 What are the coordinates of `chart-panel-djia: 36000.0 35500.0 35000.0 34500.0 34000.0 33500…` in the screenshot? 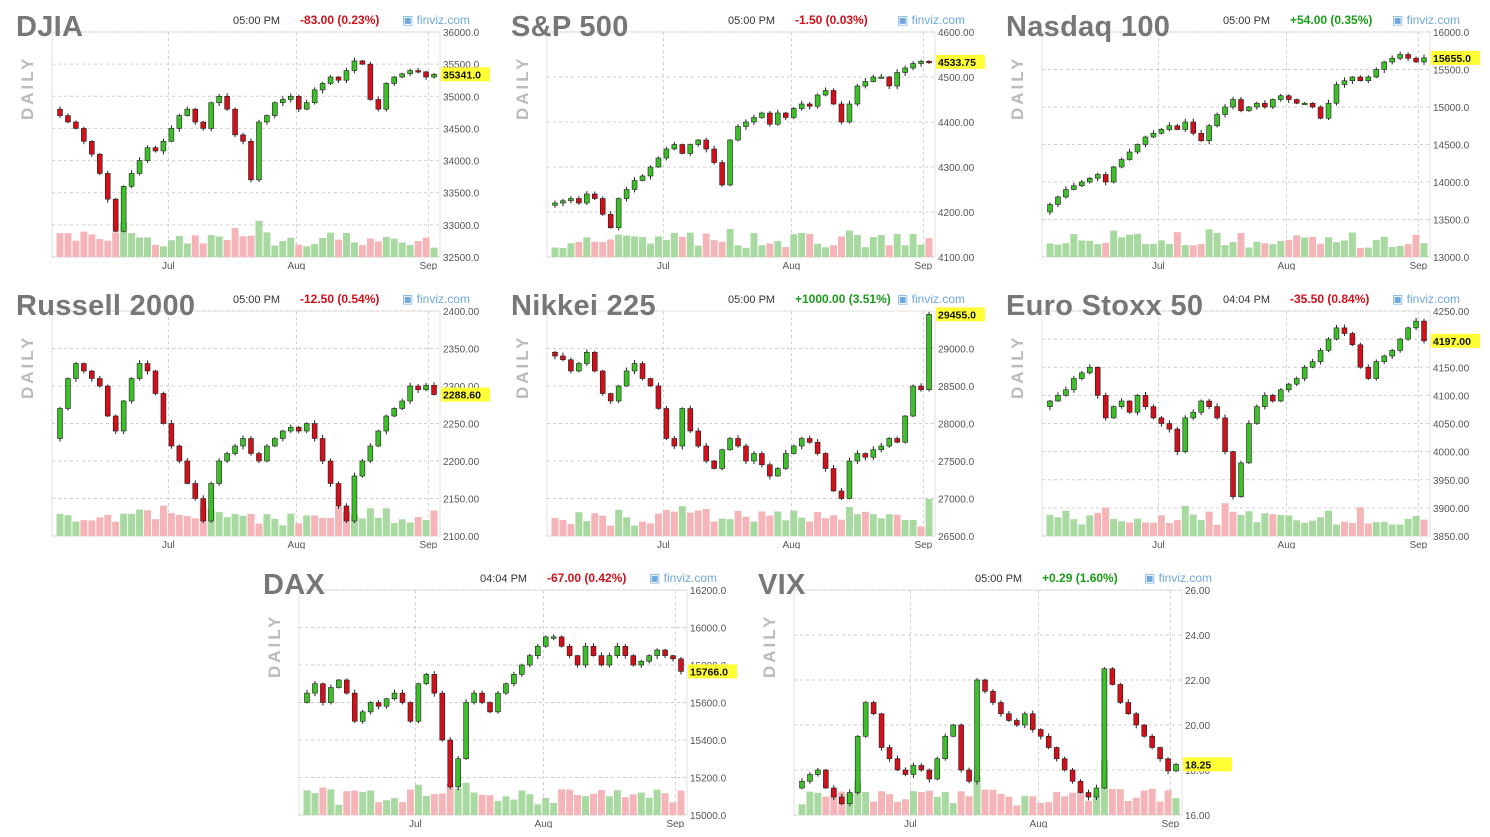 It's located at (245, 135).